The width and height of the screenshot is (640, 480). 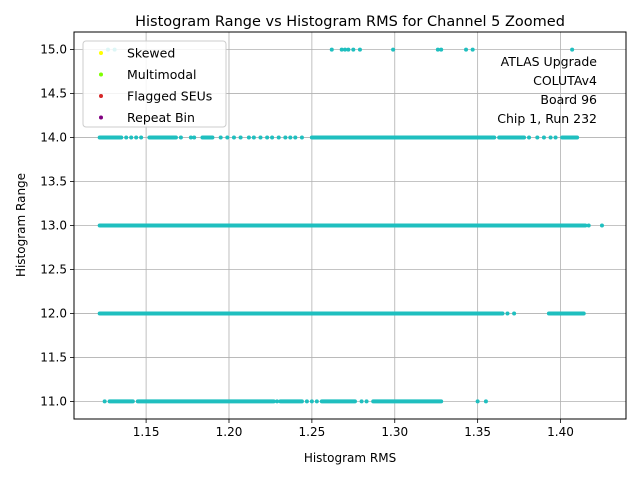 What do you see at coordinates (151, 53) in the screenshot?
I see `legend-label: Skewed` at bounding box center [151, 53].